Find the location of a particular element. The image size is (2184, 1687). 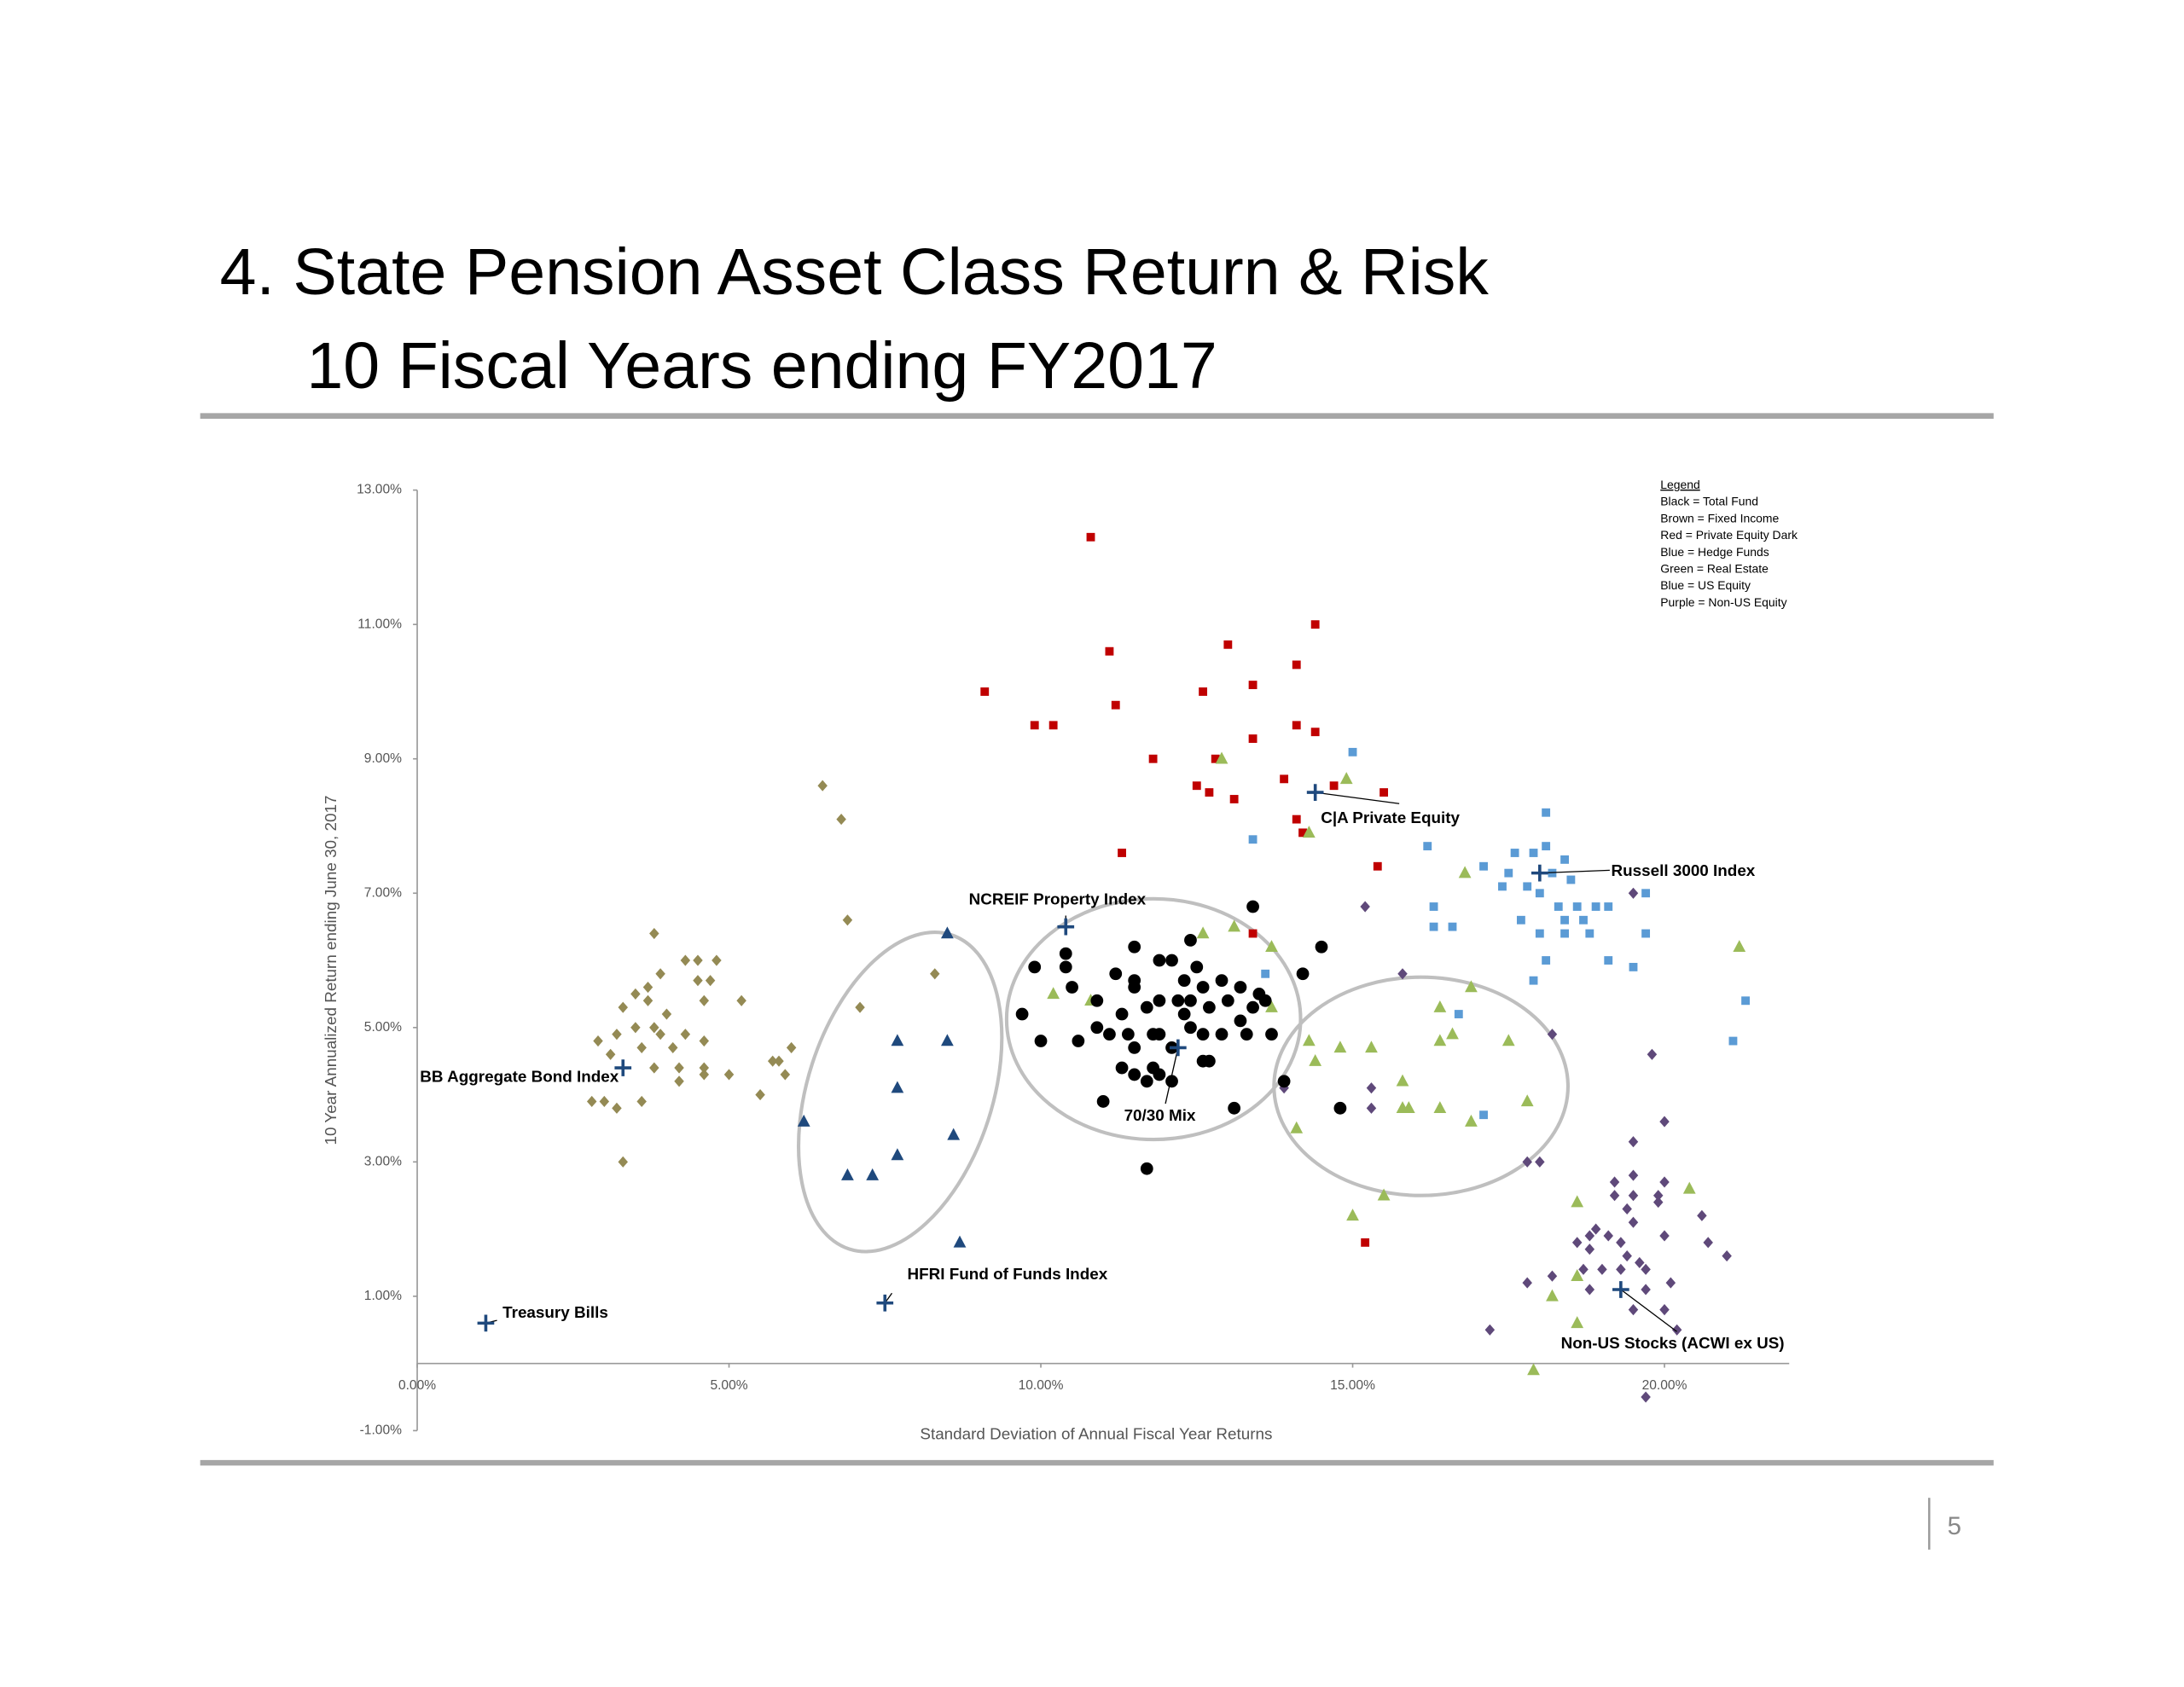

benchmark-label: C|A Private Equity is located at coordinates (1390, 817).